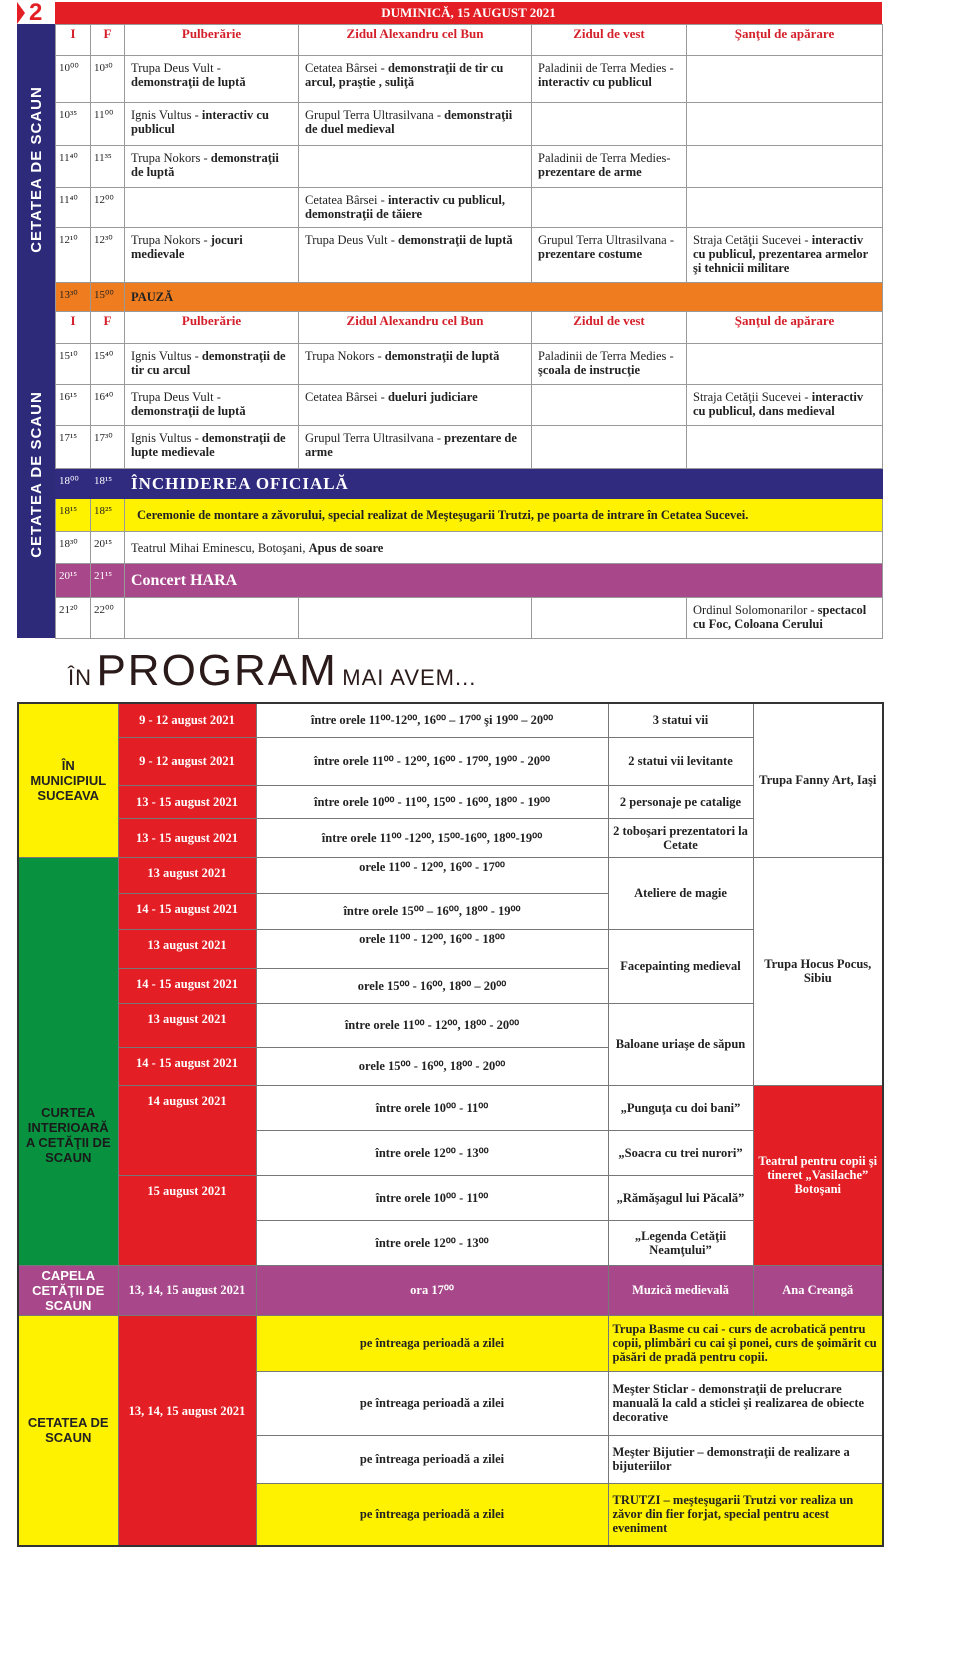  Describe the element at coordinates (36, 474) in the screenshot. I see `venue-label-text: CETATEA DE SCAUN` at that location.